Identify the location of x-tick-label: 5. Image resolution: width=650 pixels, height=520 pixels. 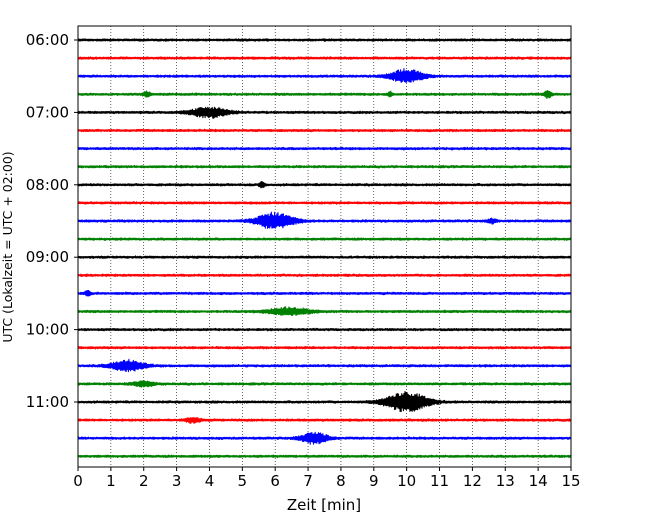
(243, 481).